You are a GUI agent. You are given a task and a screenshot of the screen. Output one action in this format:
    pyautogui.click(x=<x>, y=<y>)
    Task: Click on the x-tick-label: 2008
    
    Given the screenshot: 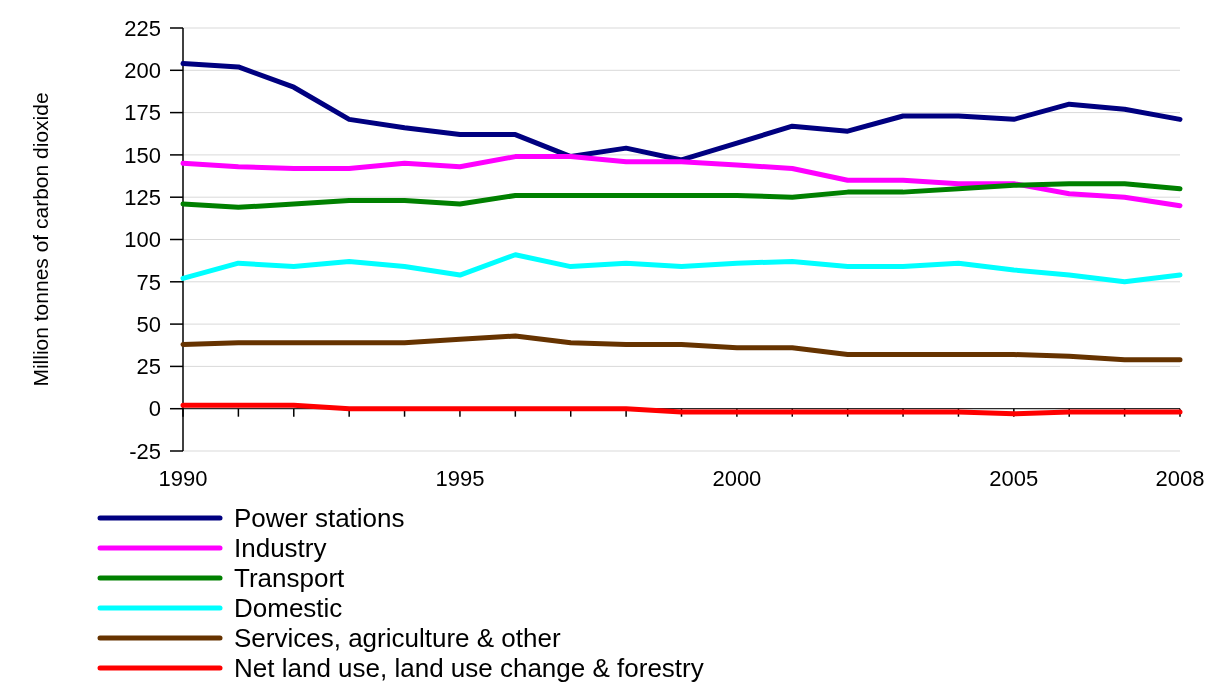 What is the action you would take?
    pyautogui.click(x=1180, y=478)
    